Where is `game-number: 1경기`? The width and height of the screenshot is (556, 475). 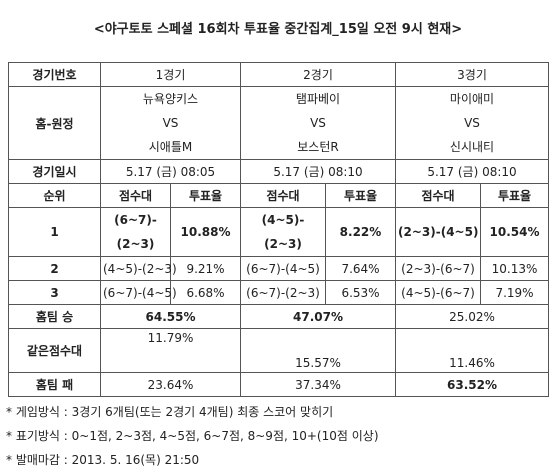 game-number: 1경기 is located at coordinates (170, 74).